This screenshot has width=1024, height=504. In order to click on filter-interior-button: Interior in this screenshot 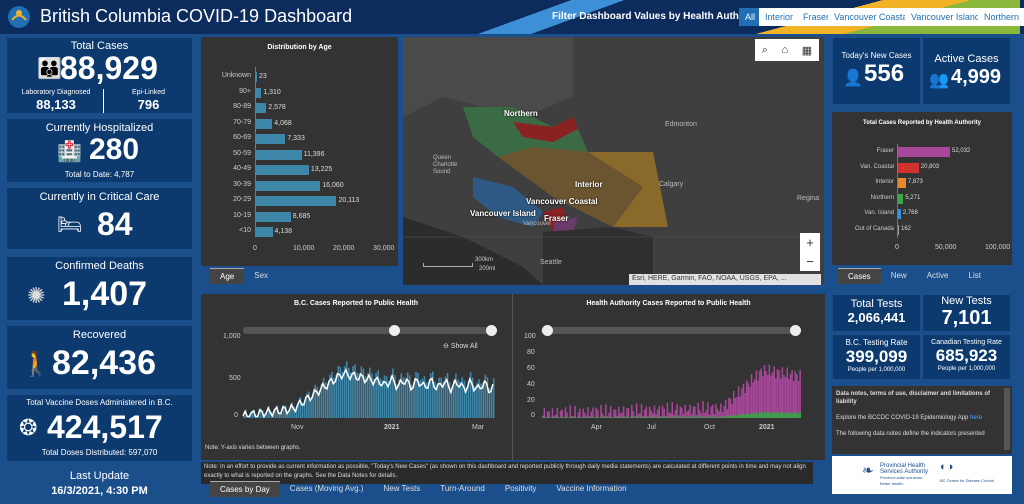, I will do `click(779, 17)`.